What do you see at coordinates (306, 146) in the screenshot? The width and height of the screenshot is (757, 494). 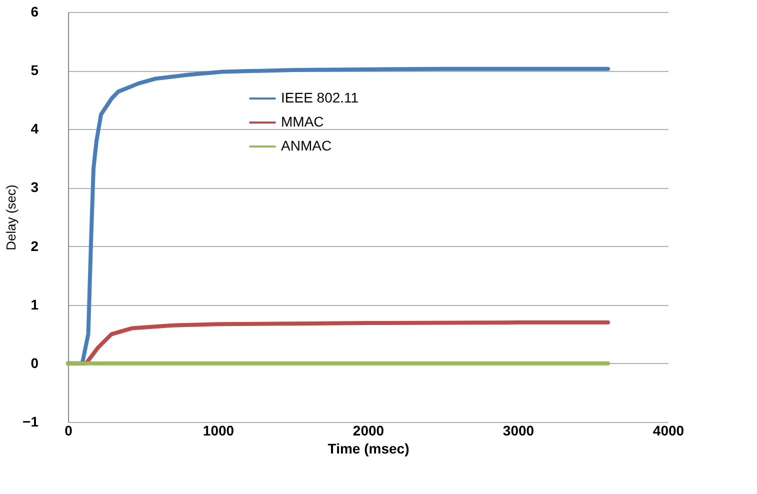 I see `legend-label: ANMAC` at bounding box center [306, 146].